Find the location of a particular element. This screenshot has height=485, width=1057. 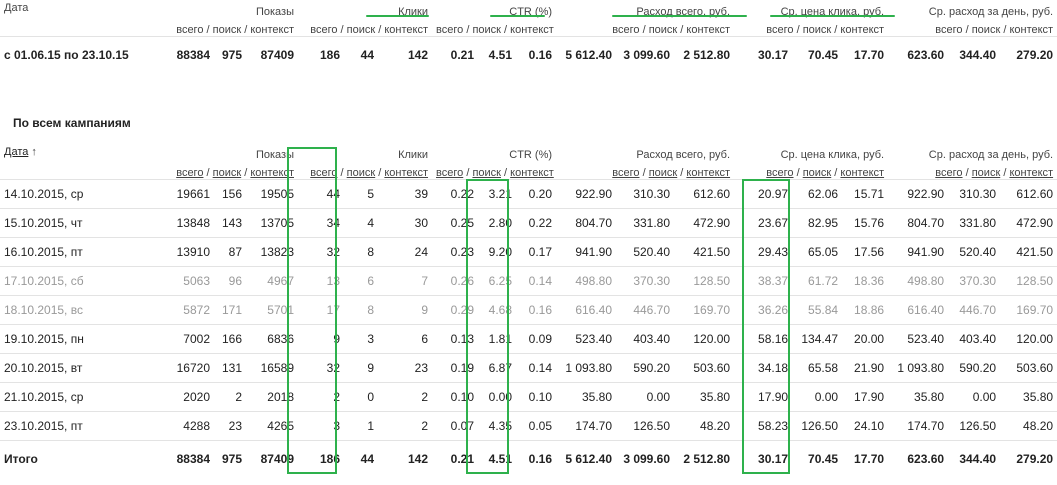

sort-clicks-total-link: всего is located at coordinates (324, 172).